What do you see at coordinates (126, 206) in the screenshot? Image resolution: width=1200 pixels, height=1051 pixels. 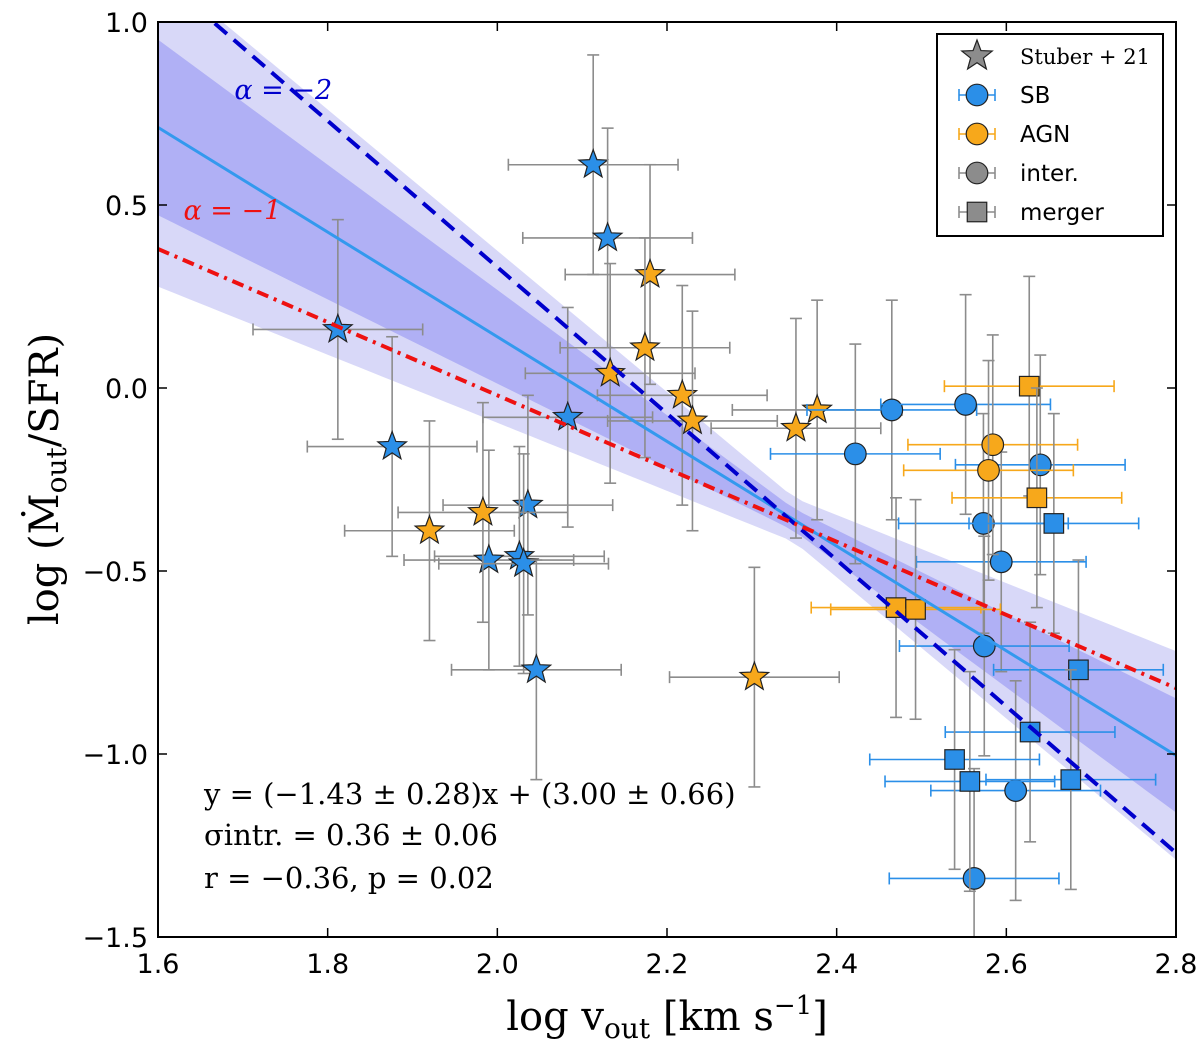 I see `y-tick-label: 0.5` at bounding box center [126, 206].